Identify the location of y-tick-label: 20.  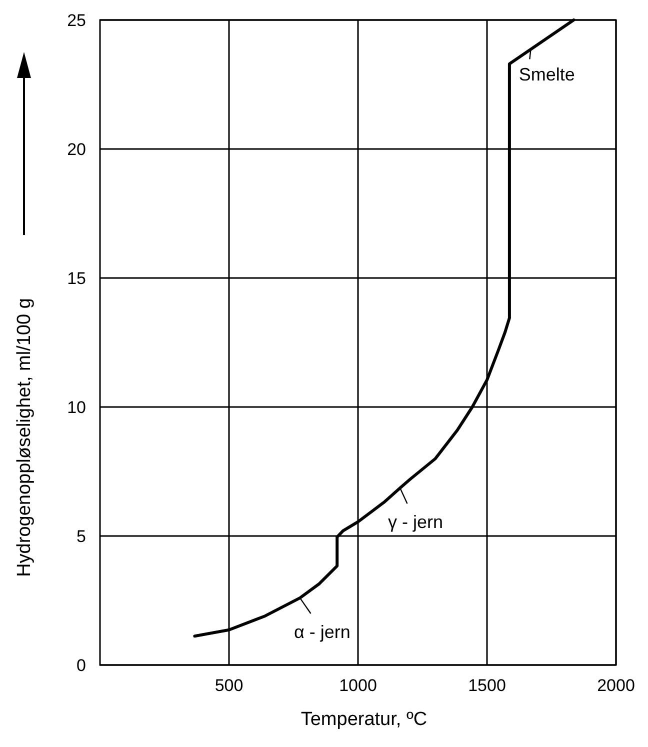
(76, 149).